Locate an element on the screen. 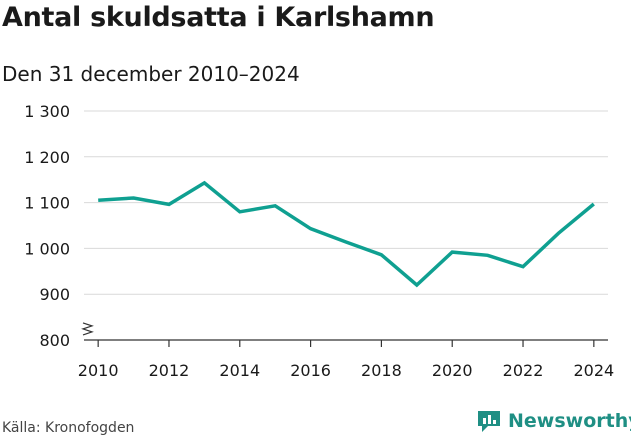  chart-subtitle: Den 31 december 2010–2024 is located at coordinates (151, 74).